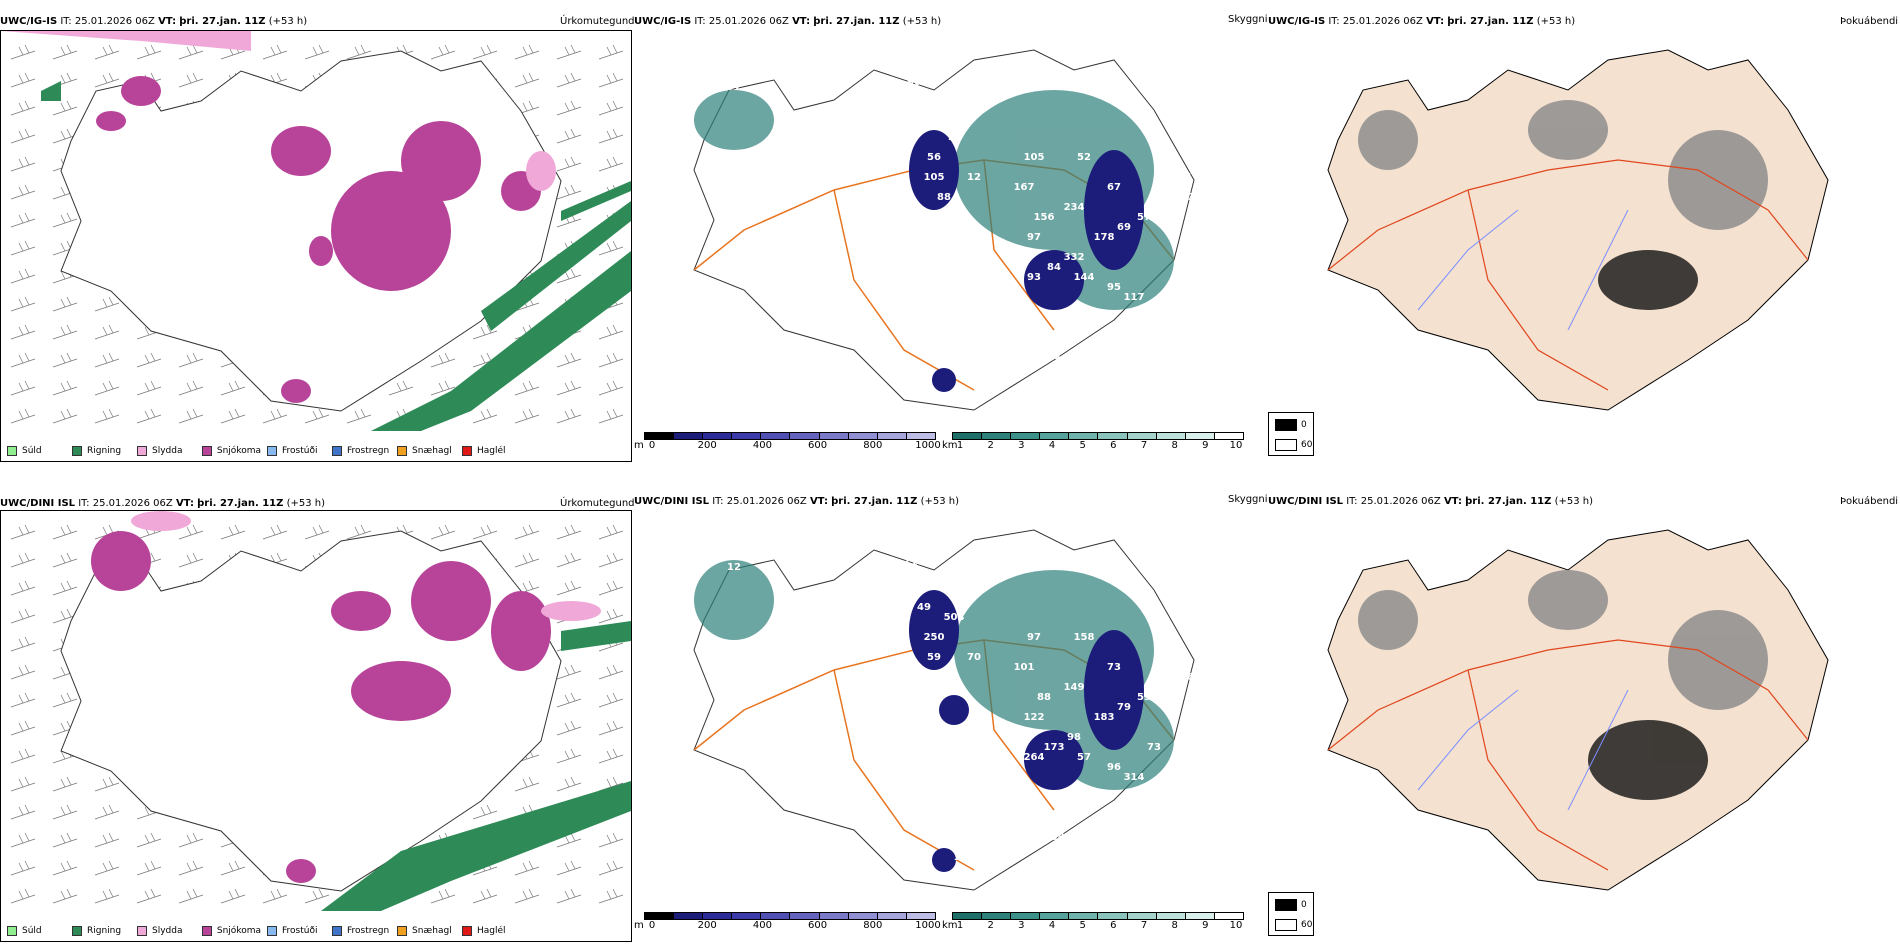 The width and height of the screenshot is (1900, 950). What do you see at coordinates (1024, 667) in the screenshot?
I see `vis-value-label: 101` at bounding box center [1024, 667].